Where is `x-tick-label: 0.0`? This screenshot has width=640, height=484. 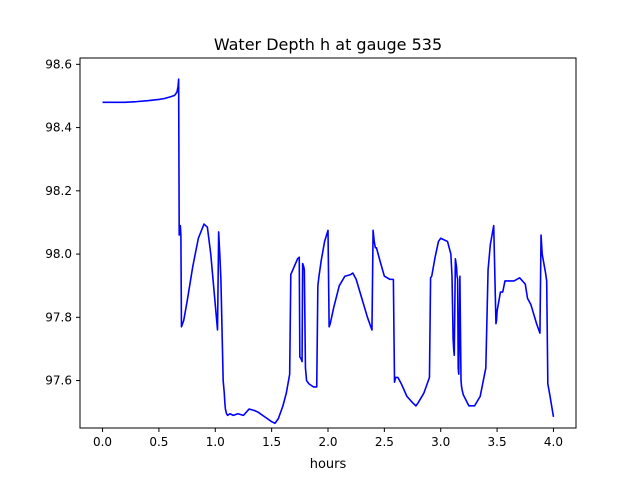
x-tick-label: 0.0 is located at coordinates (102, 442).